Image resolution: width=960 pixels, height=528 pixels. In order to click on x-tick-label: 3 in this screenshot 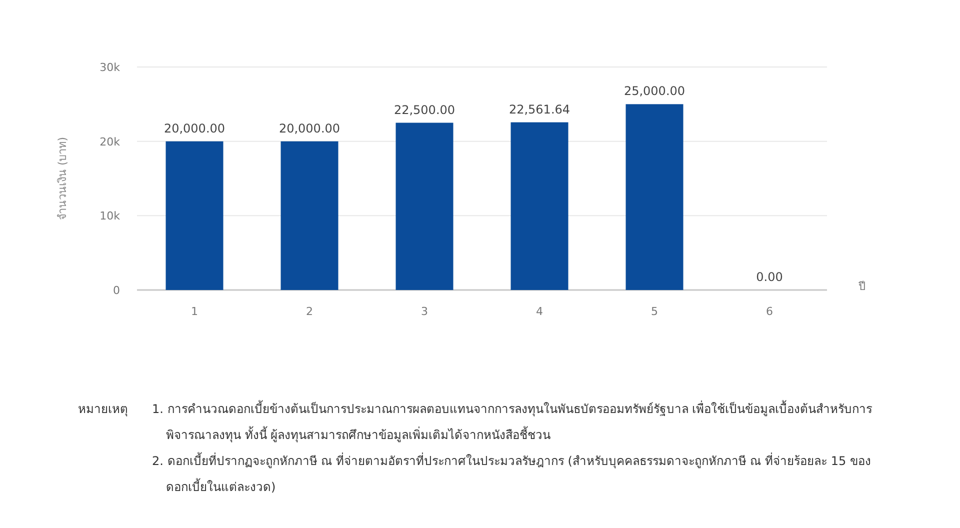, I will do `click(424, 311)`.